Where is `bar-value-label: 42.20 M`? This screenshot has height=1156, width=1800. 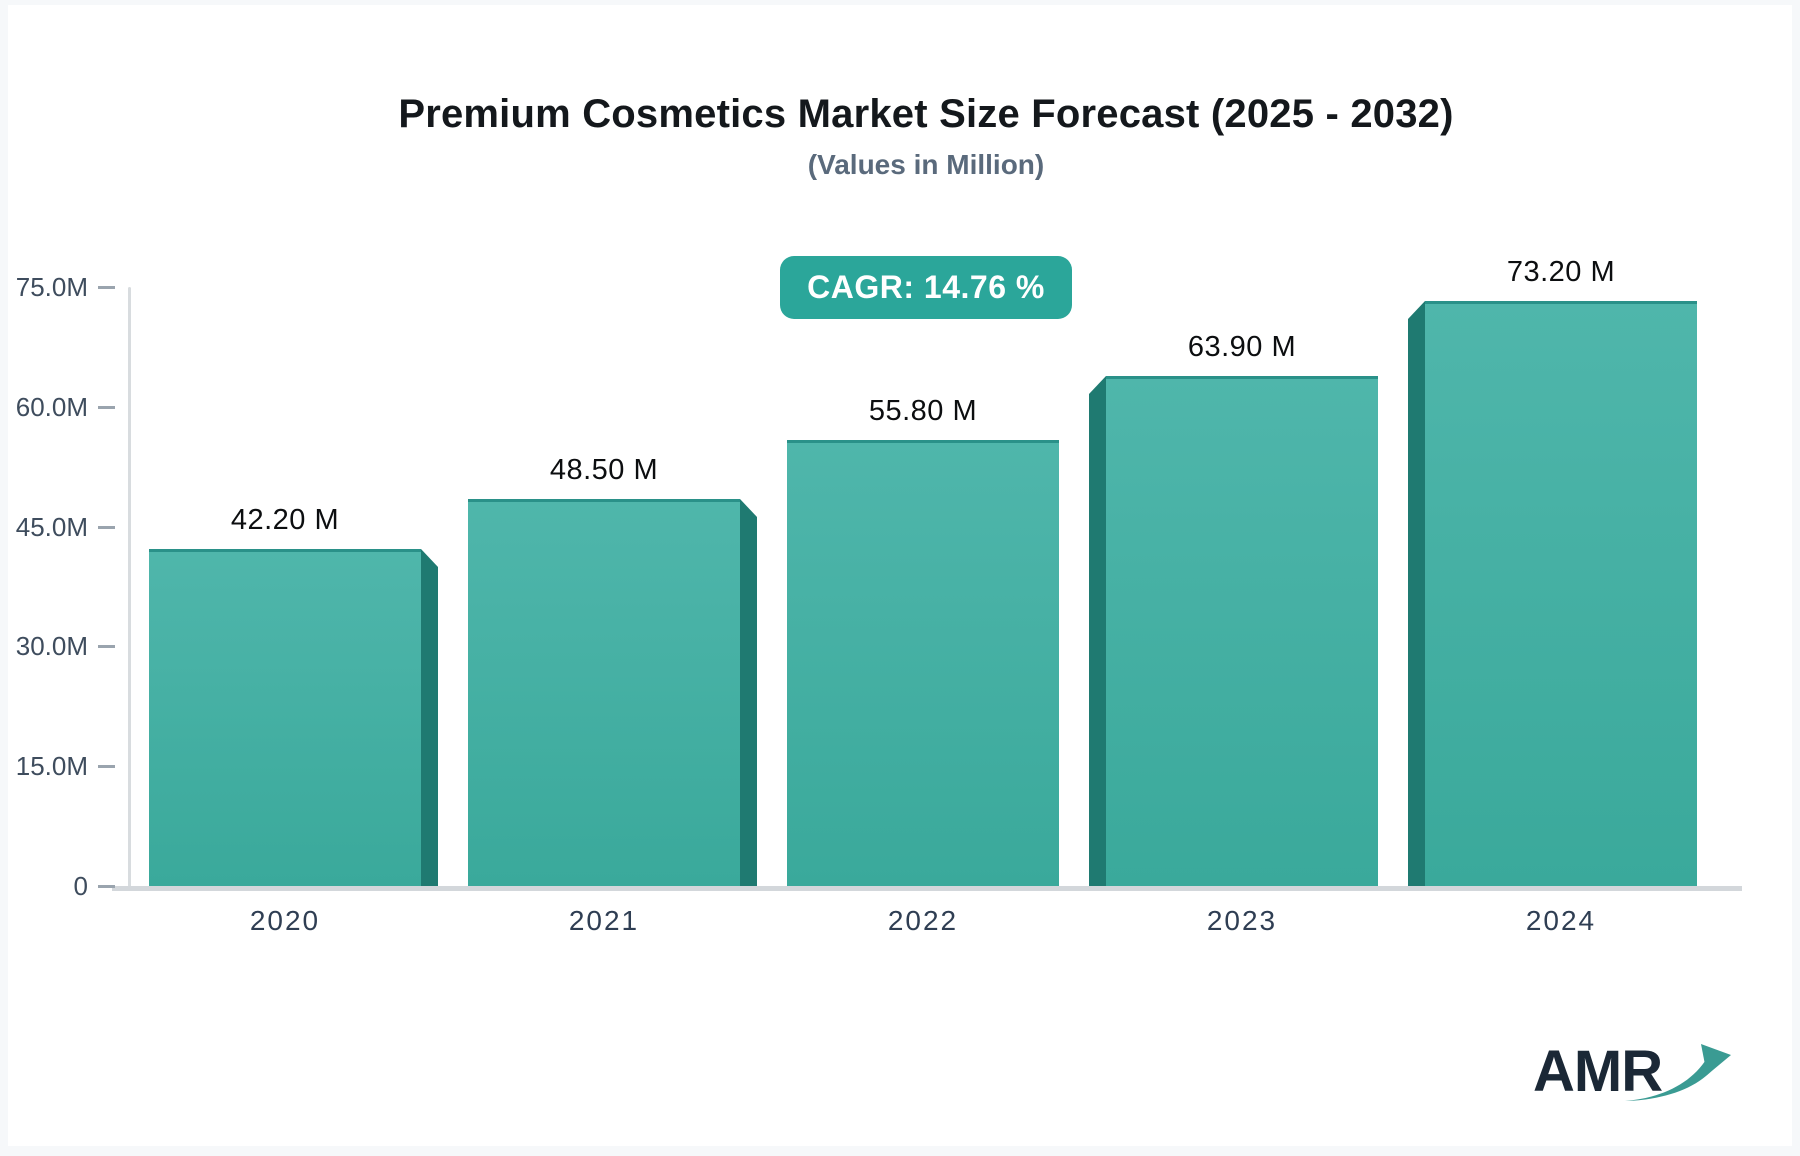
bar-value-label: 42.20 M is located at coordinates (285, 520).